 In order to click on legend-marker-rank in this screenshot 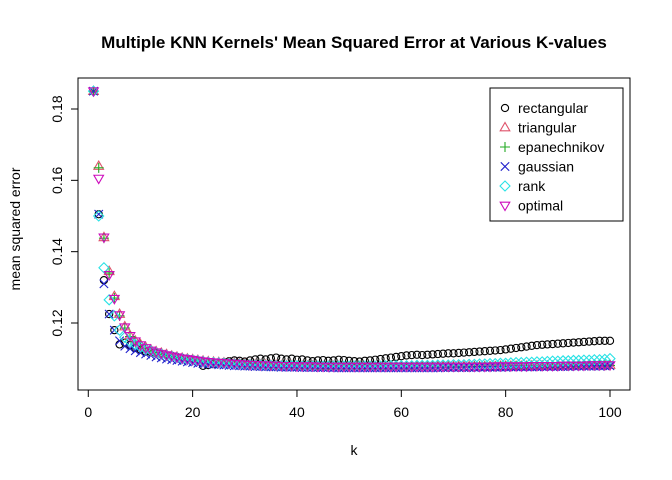, I will do `click(505, 186)`.